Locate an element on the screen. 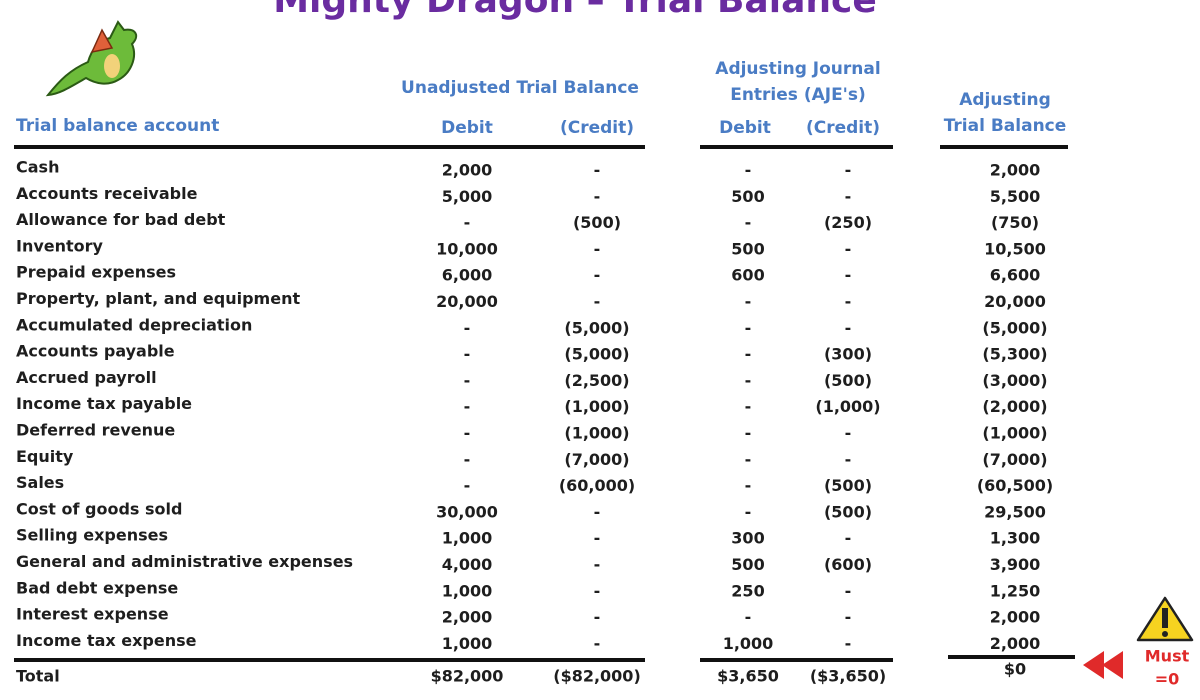 Image resolution: width=1200 pixels, height=700 pixels. total-value: $82,000 is located at coordinates (467, 676).